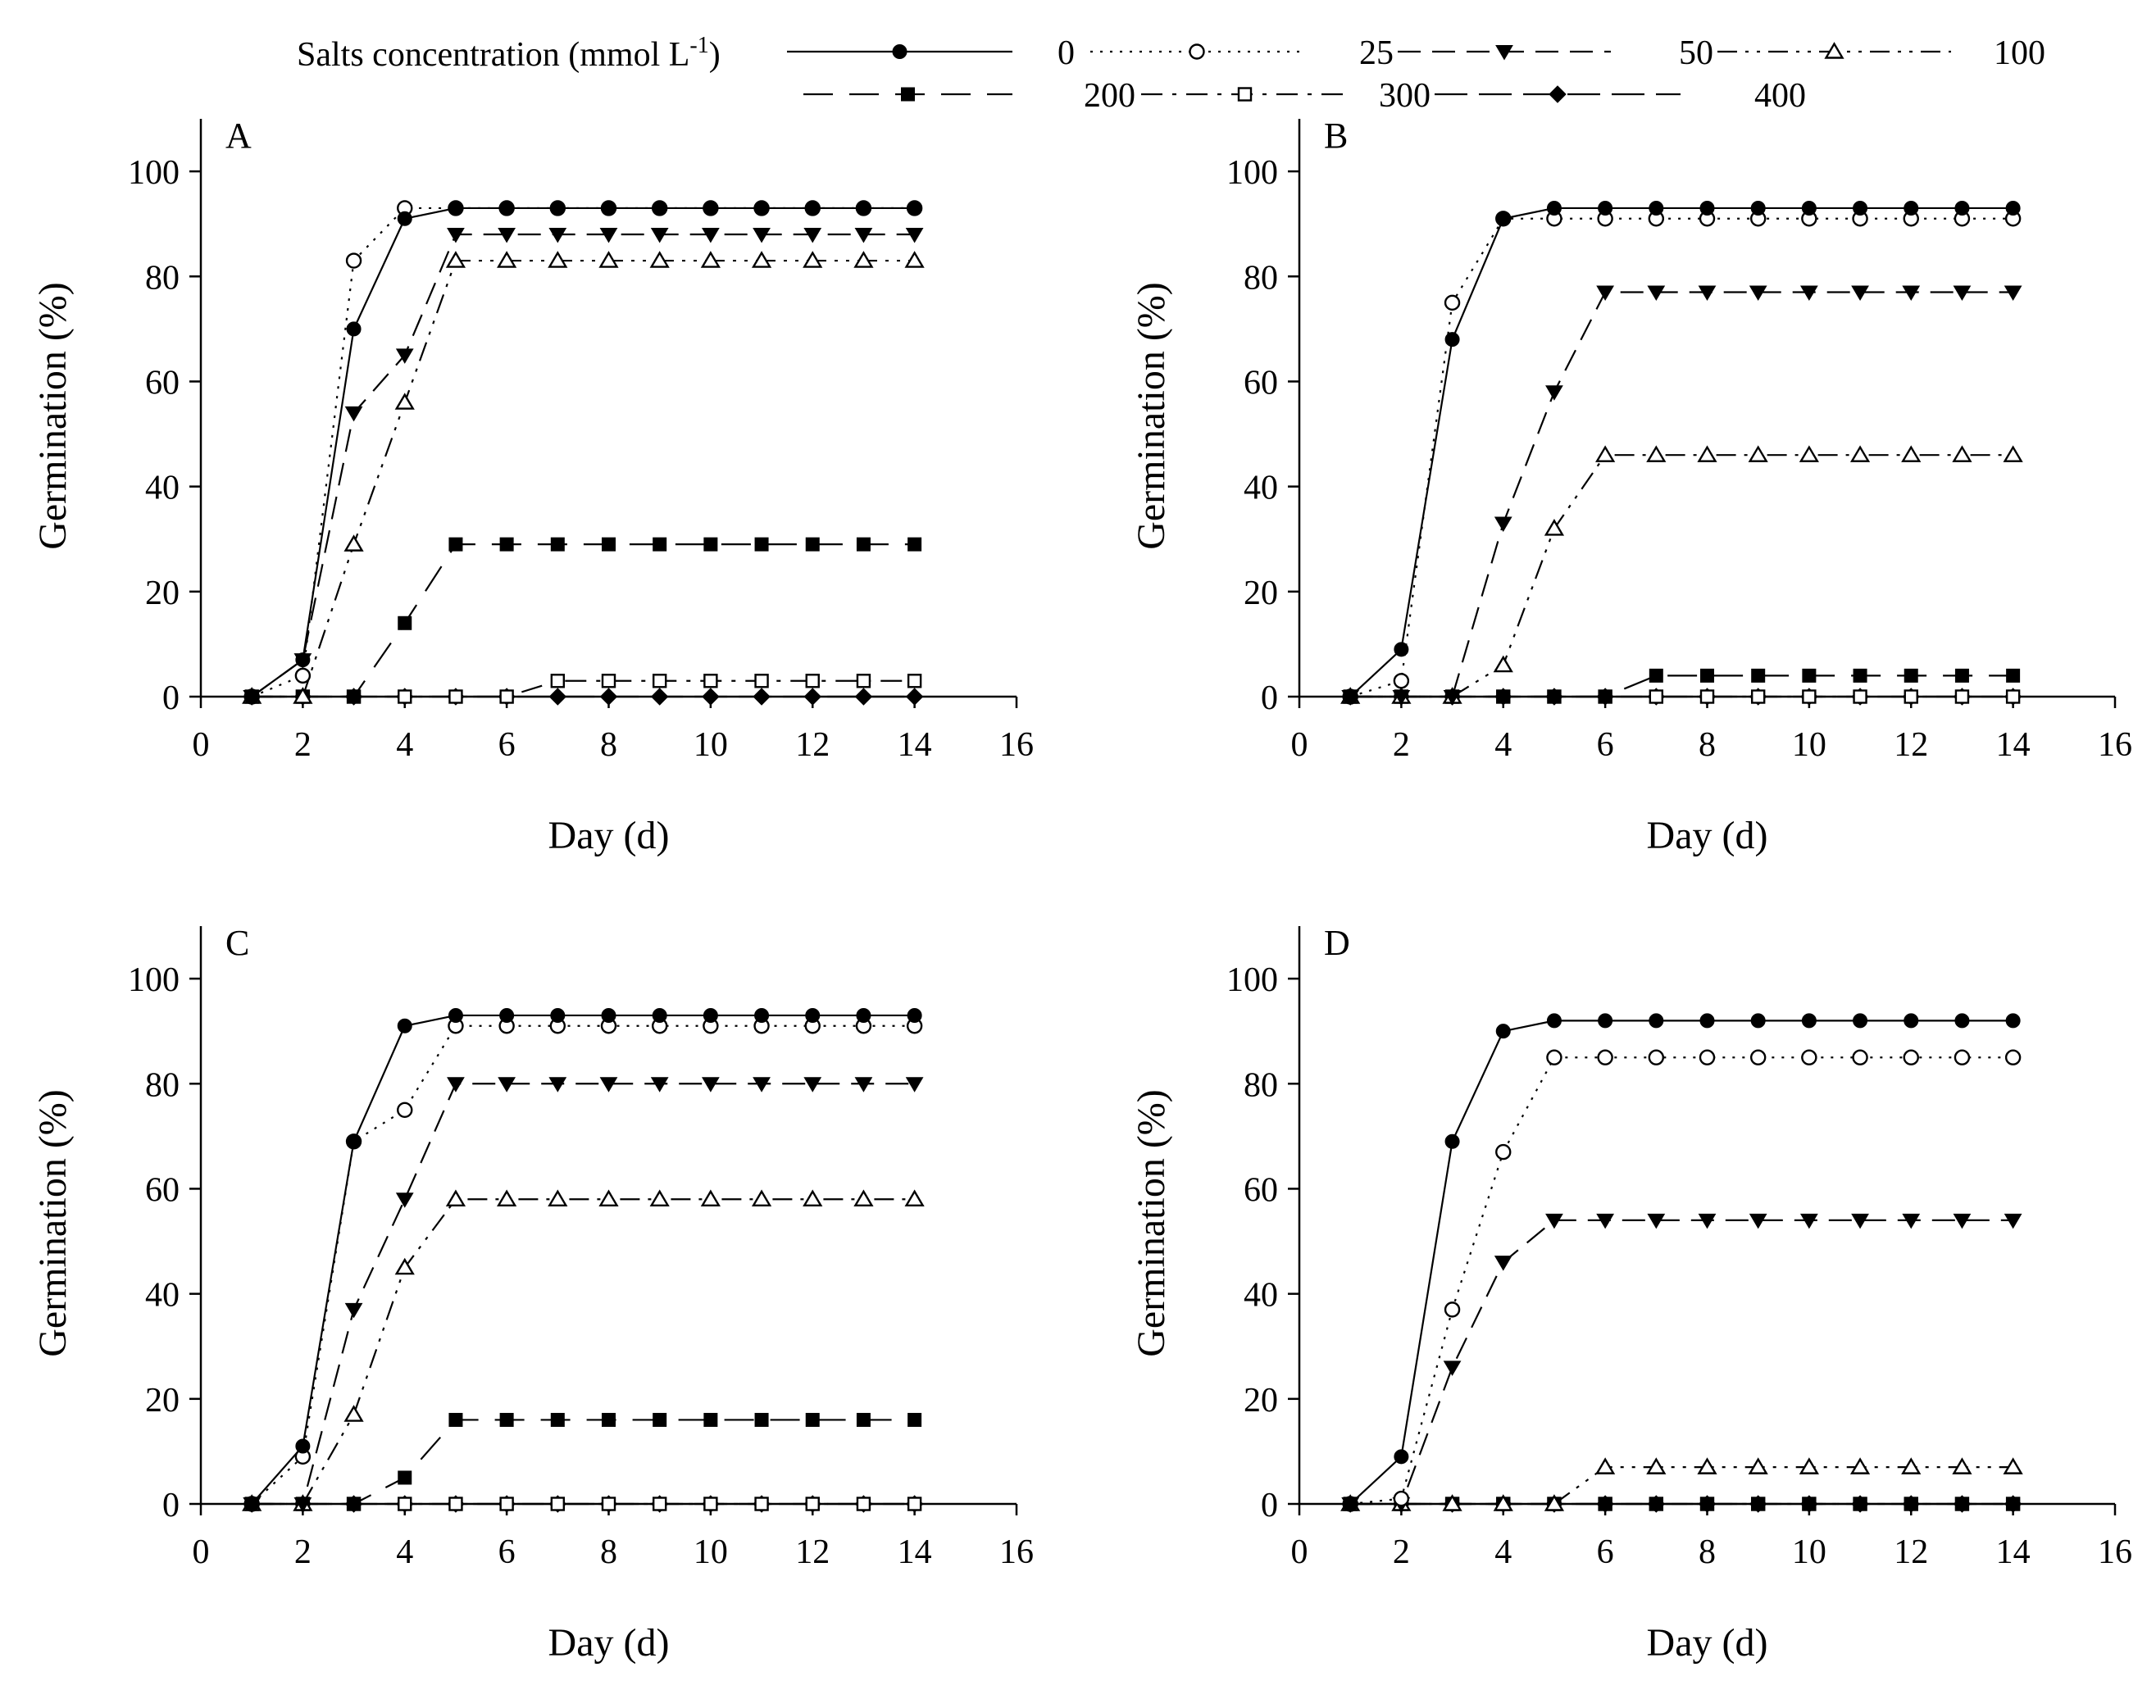 Image resolution: width=2156 pixels, height=1708 pixels. I want to click on point-200-c-day9, so click(660, 1419).